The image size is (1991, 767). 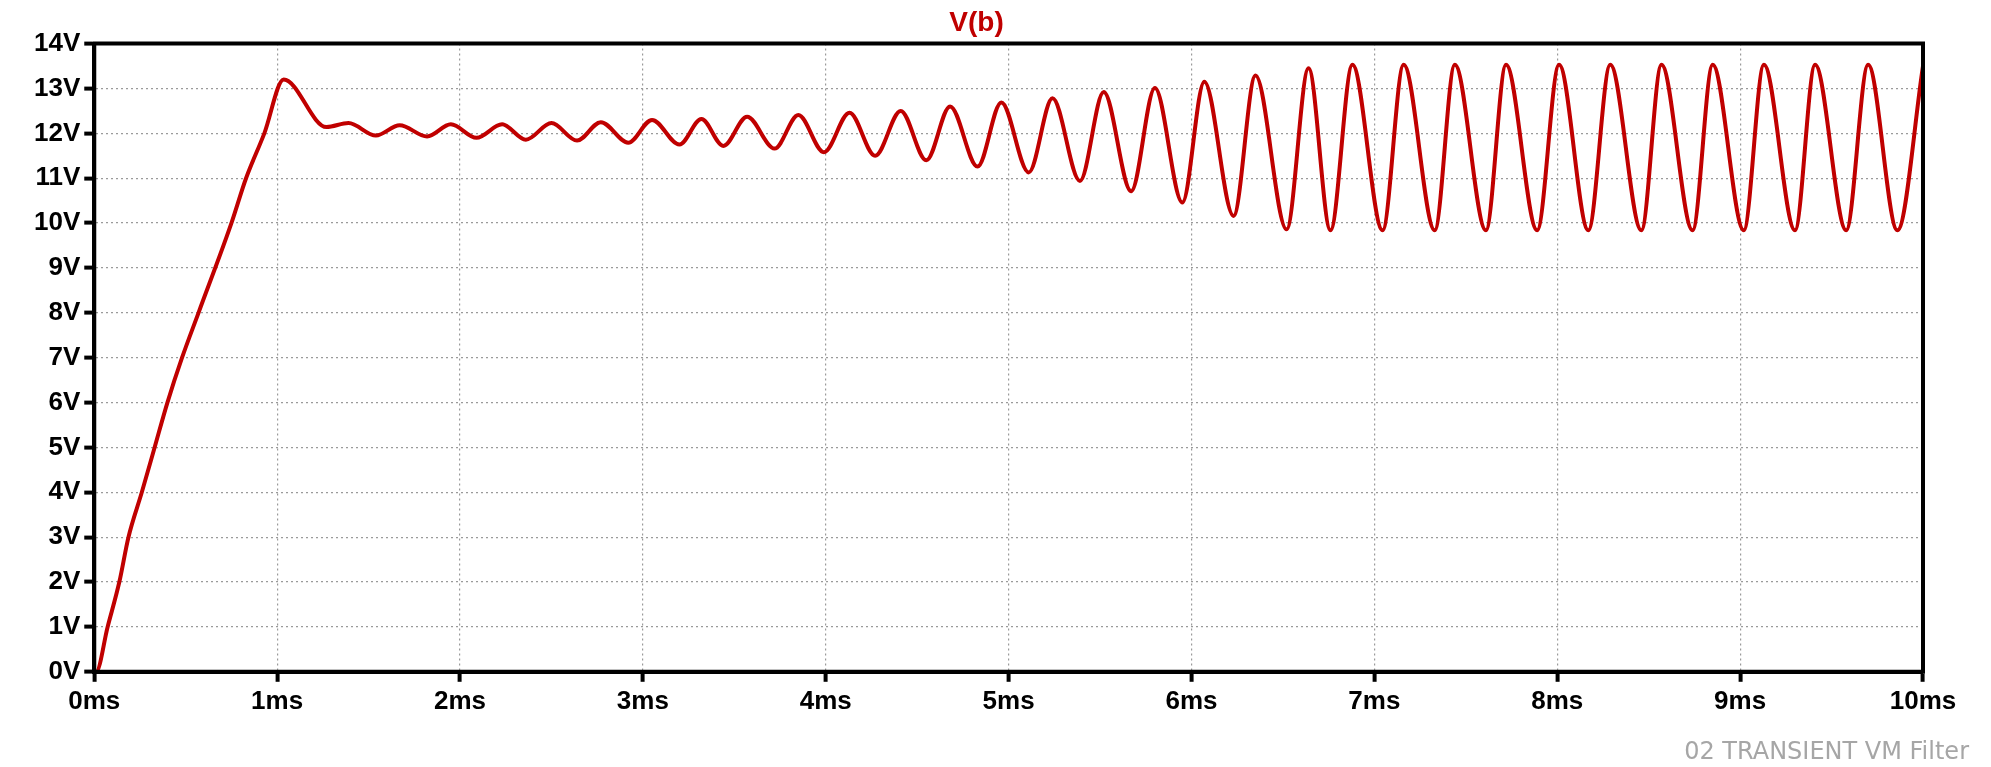 I want to click on x-tick-label: 10ms, so click(x=1923, y=699).